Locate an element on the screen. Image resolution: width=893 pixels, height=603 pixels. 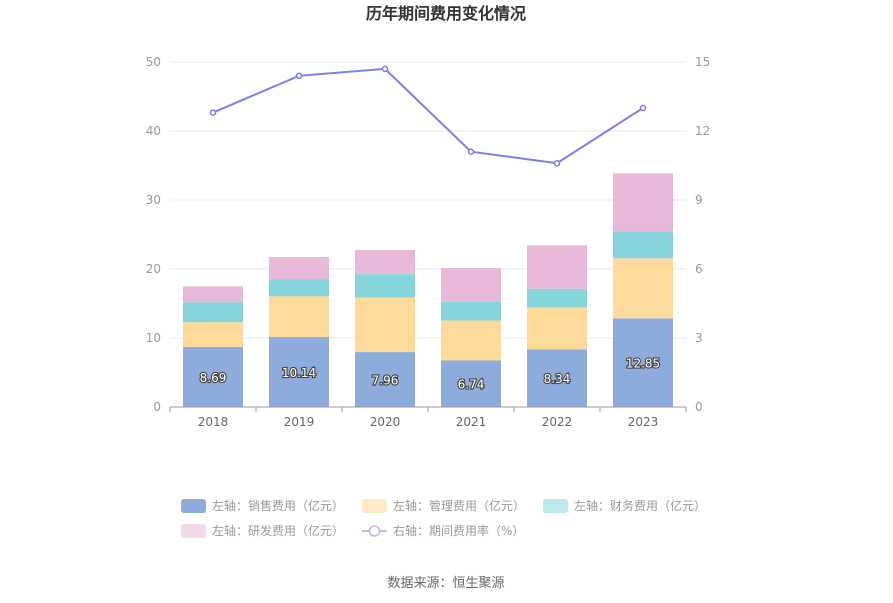
legend-label: 右轴：期间费用率（%） is located at coordinates (458, 530).